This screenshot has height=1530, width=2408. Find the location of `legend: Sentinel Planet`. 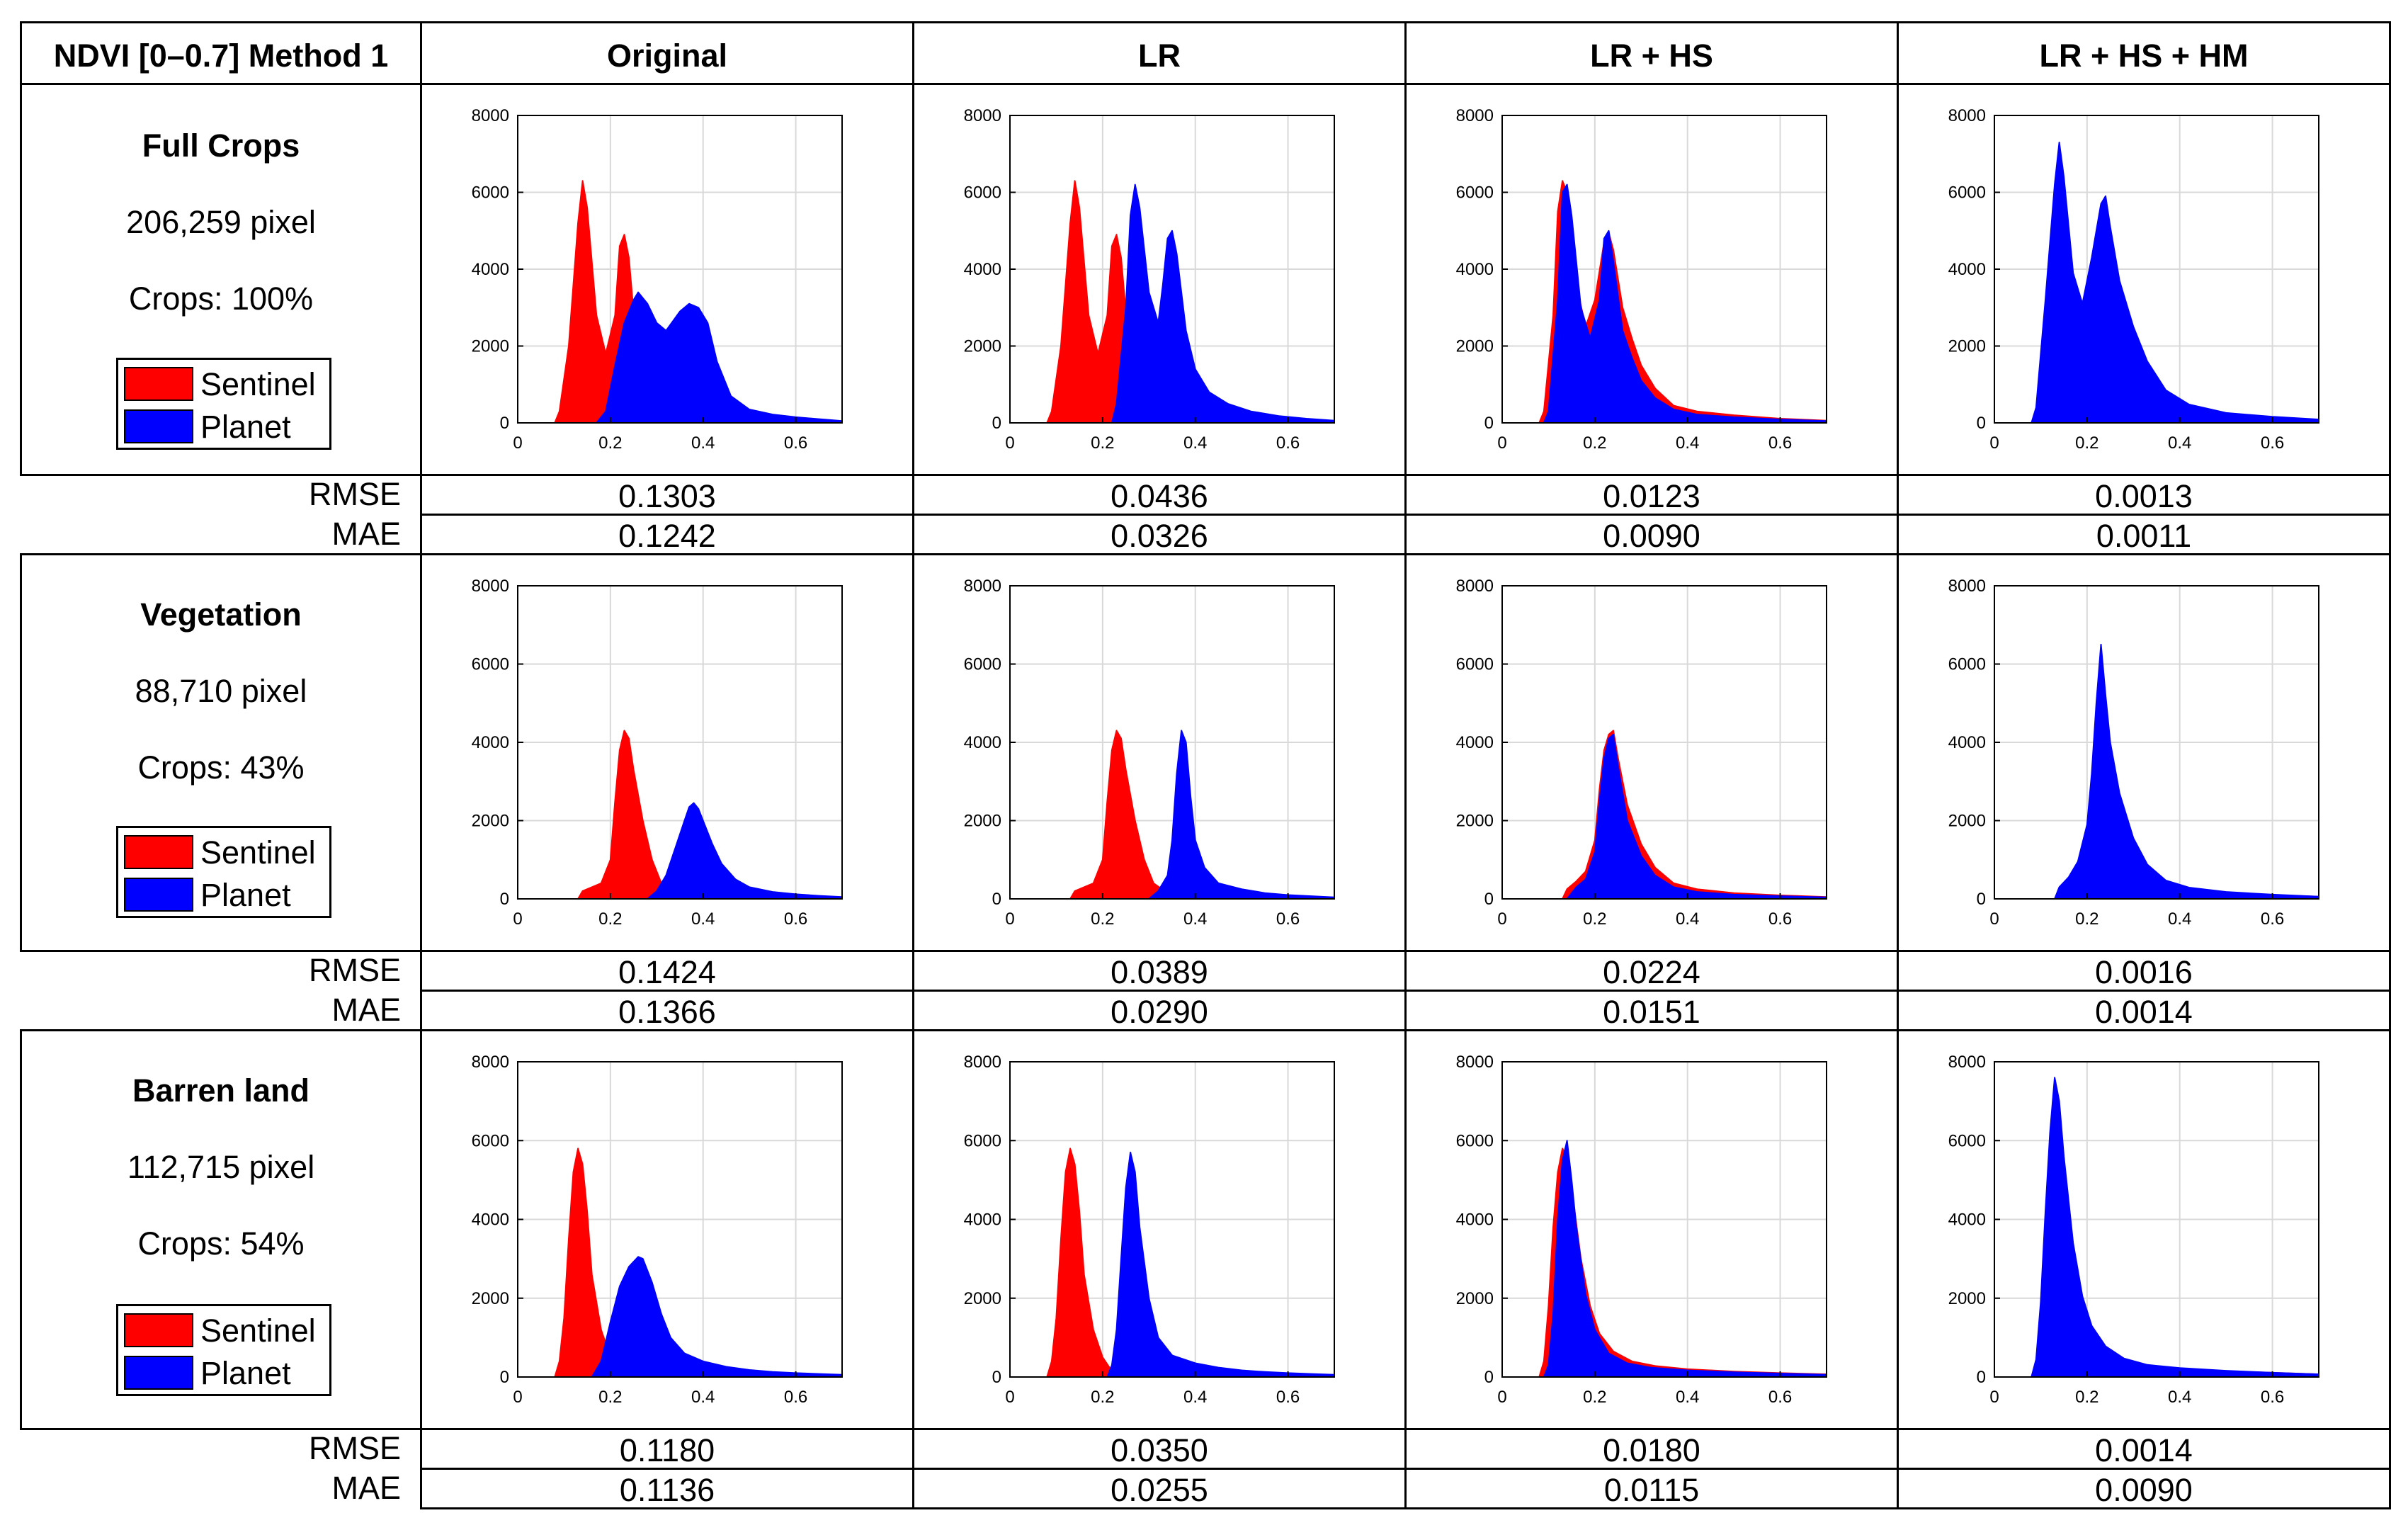

legend: Sentinel Planet is located at coordinates (223, 404).